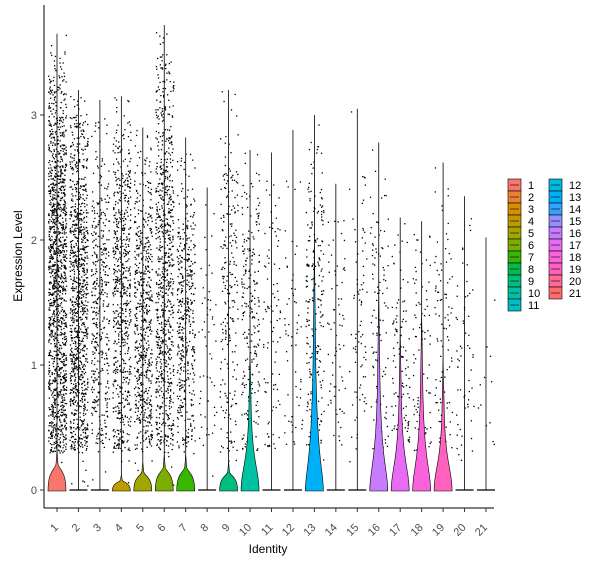  Describe the element at coordinates (481, 530) in the screenshot. I see `x-tick-label-21: 21` at that location.